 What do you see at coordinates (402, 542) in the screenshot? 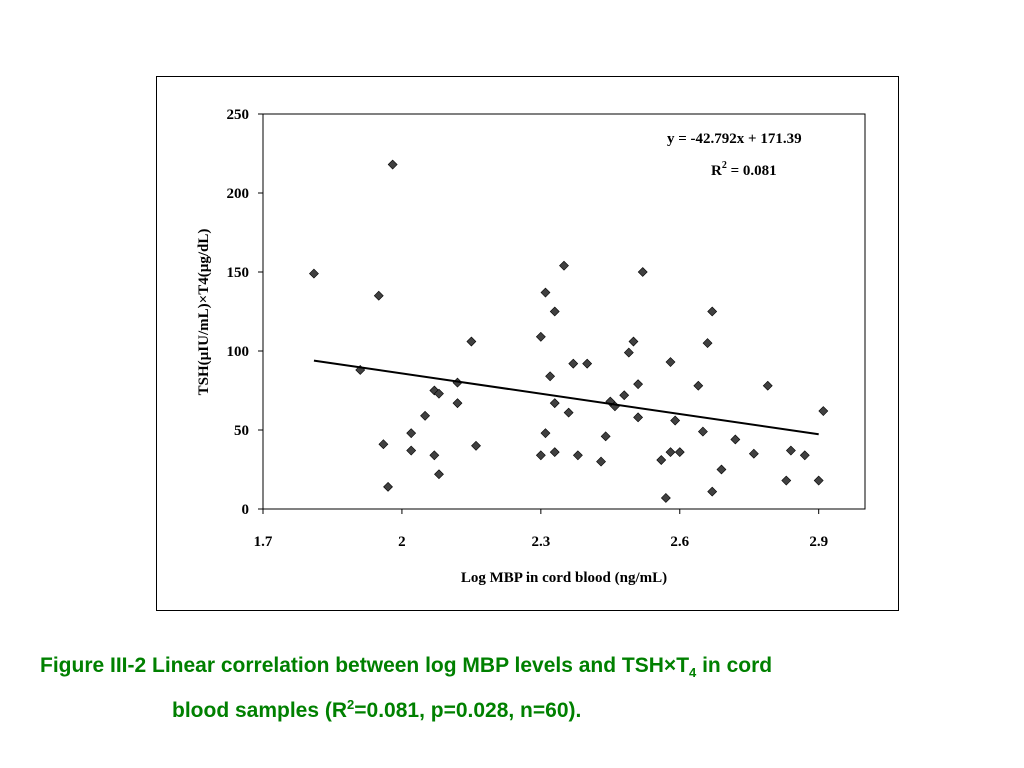
I see `x-tick-label: 2` at bounding box center [402, 542].